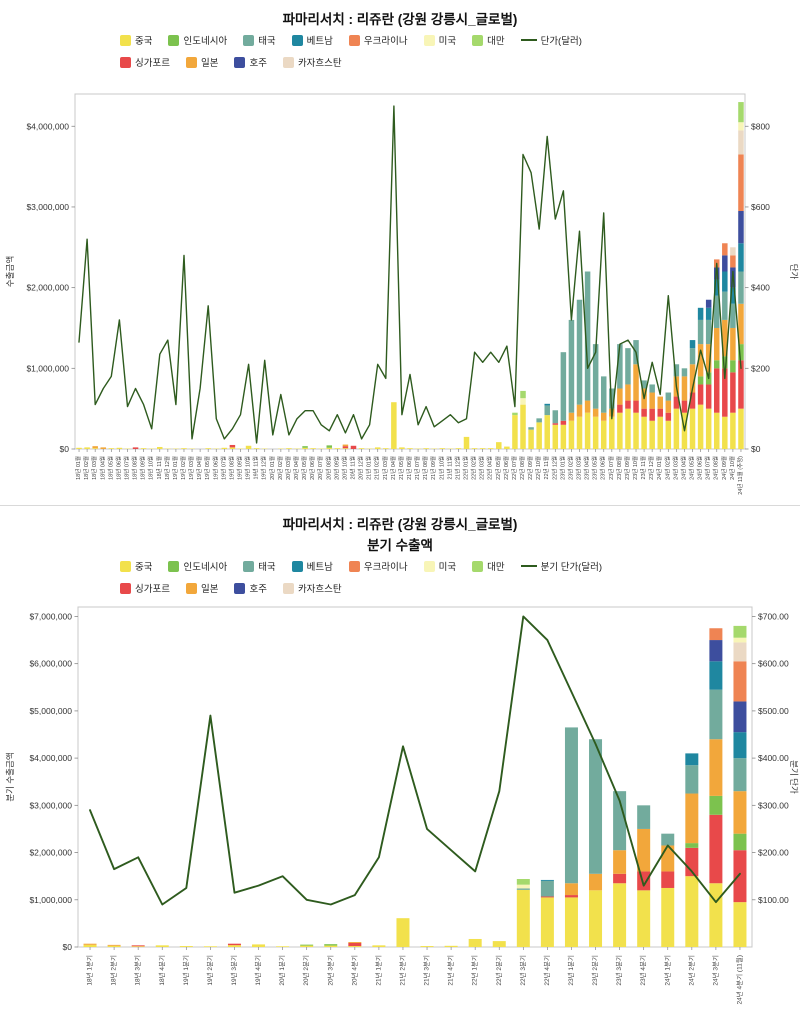 The height and width of the screenshot is (1035, 800). I want to click on svg-text: 19년 06월, so click(215, 468).